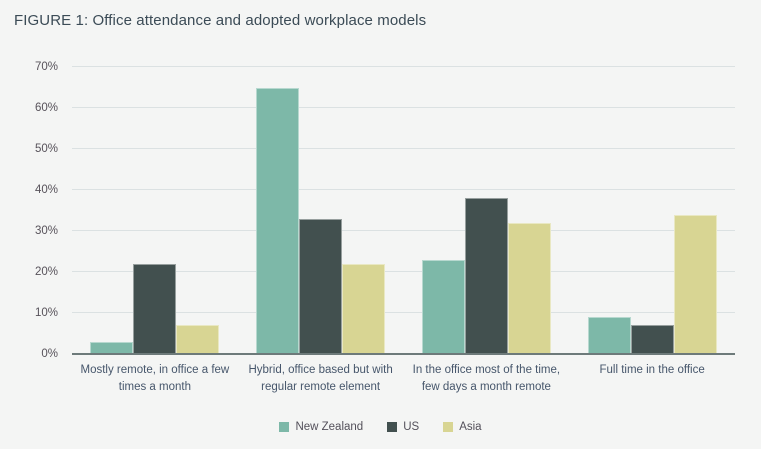 The width and height of the screenshot is (761, 449). Describe the element at coordinates (411, 427) in the screenshot. I see `legend-label: US` at that location.